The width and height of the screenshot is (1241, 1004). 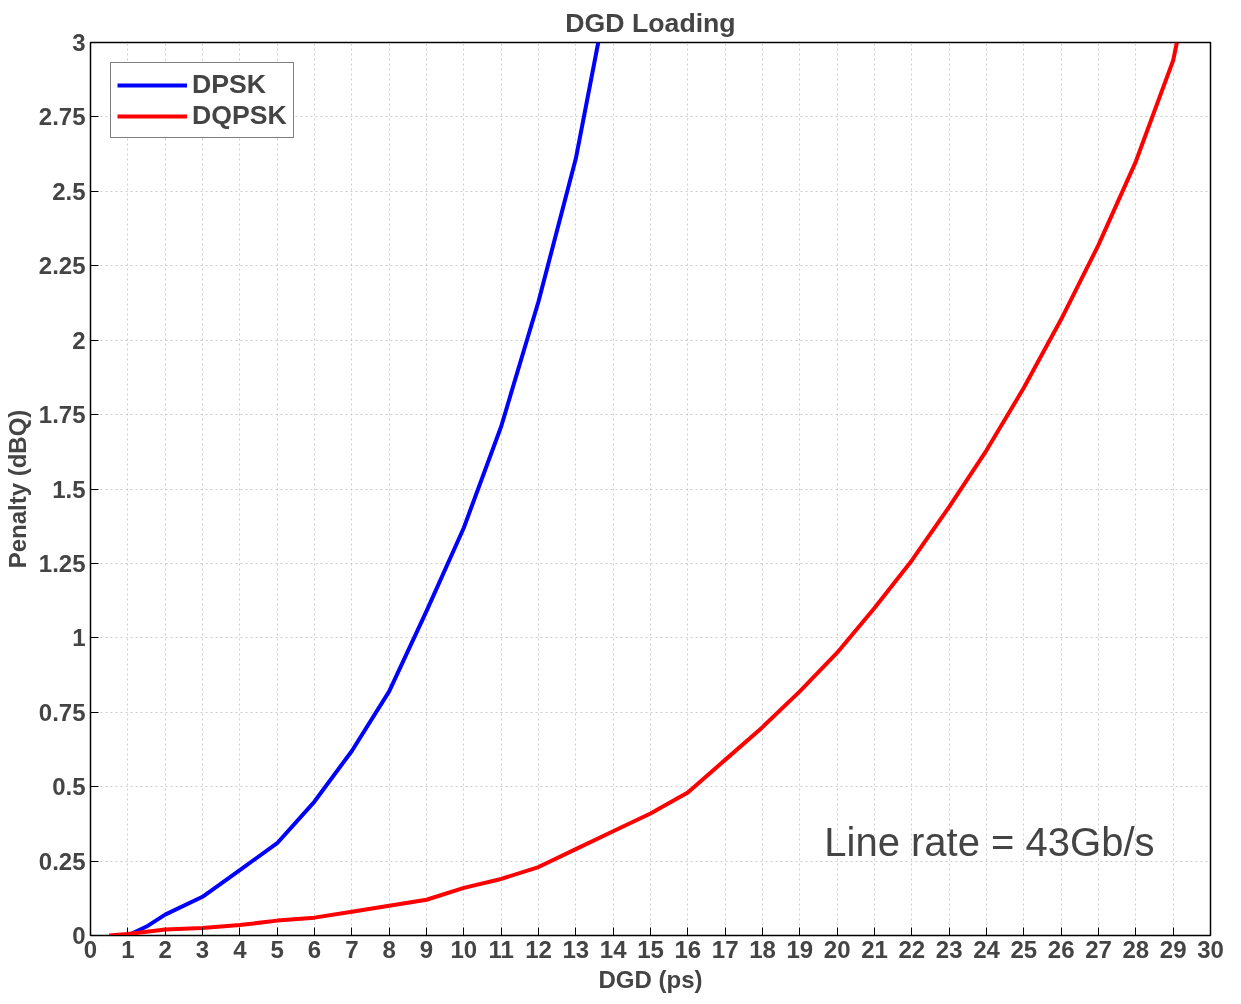 I want to click on legend-label: DPSK, so click(x=229, y=84).